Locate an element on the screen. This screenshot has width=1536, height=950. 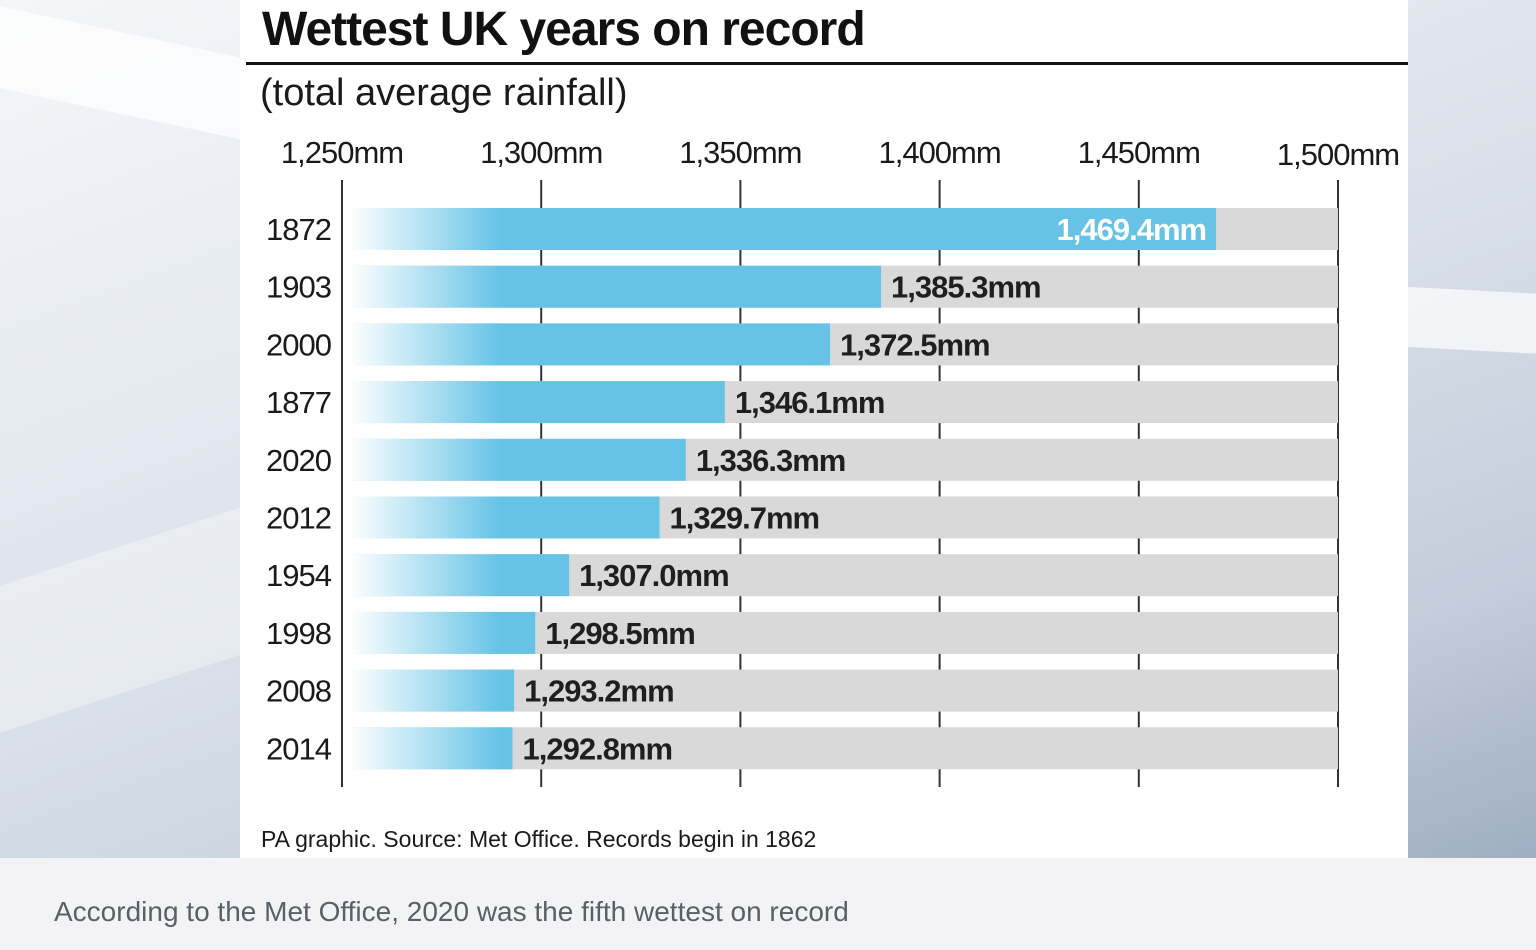
value-label: 1,307.0mm is located at coordinates (654, 575).